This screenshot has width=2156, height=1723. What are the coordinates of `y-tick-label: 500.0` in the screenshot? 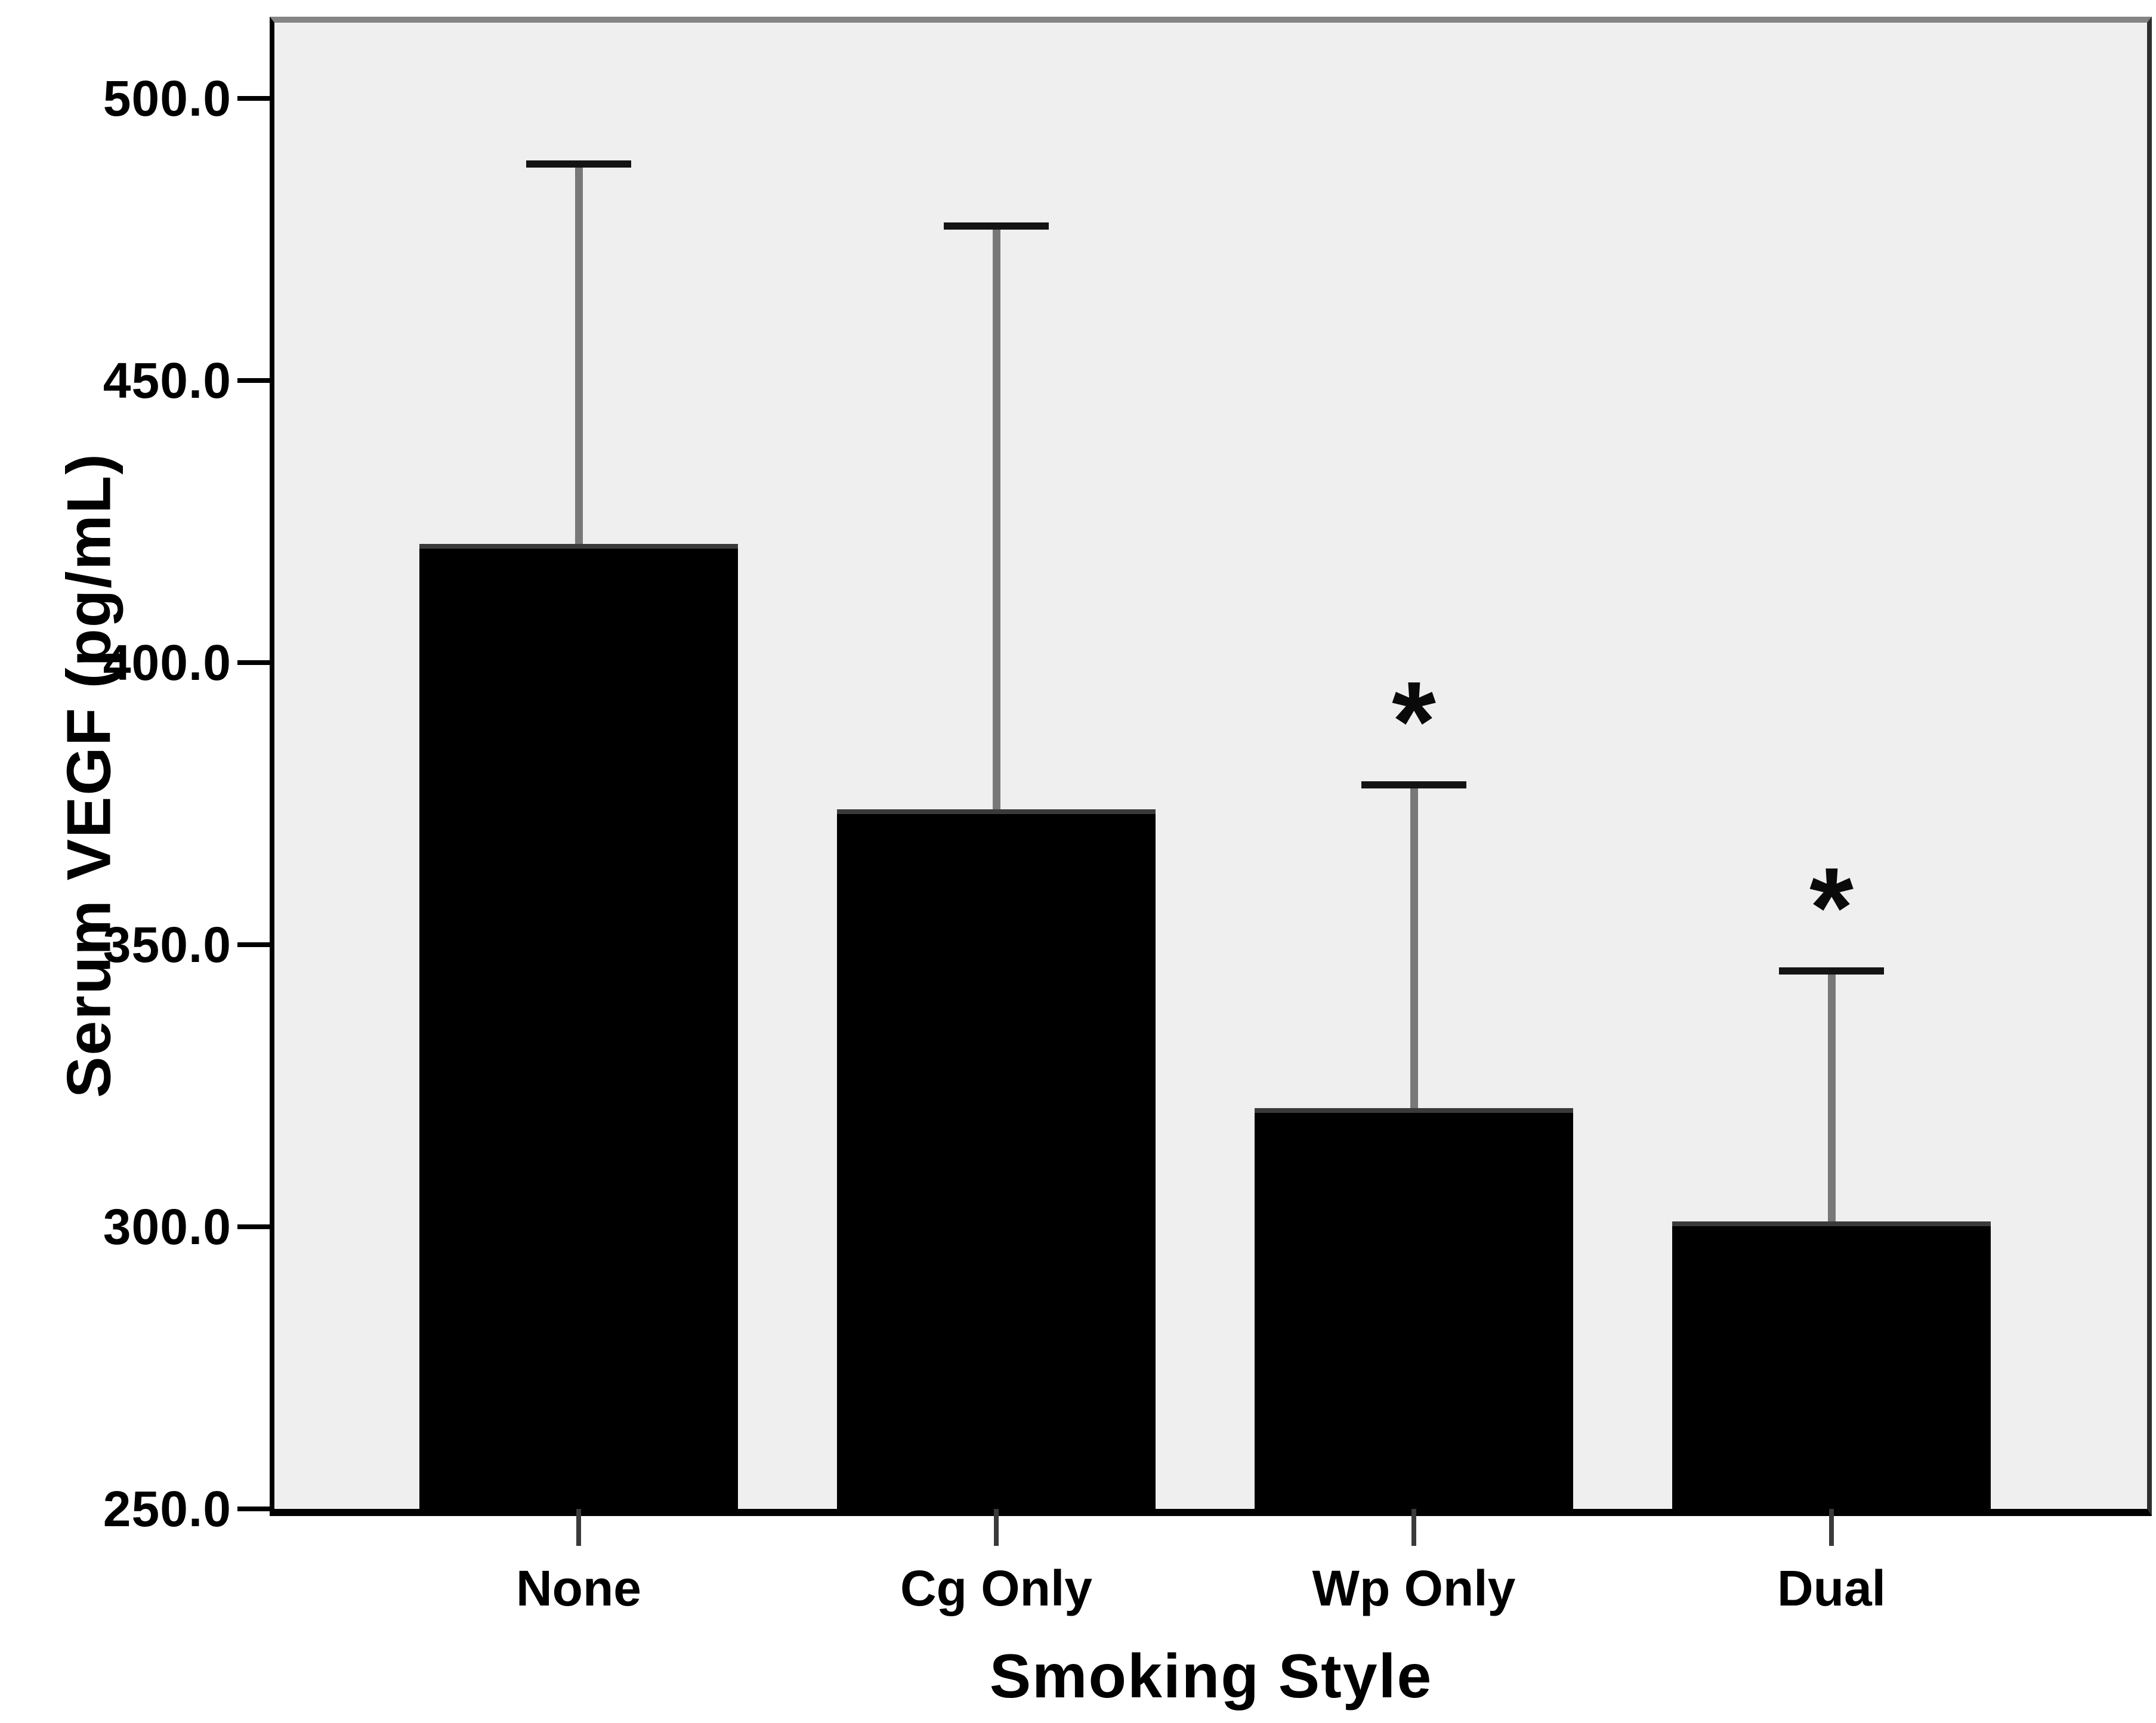 It's located at (167, 98).